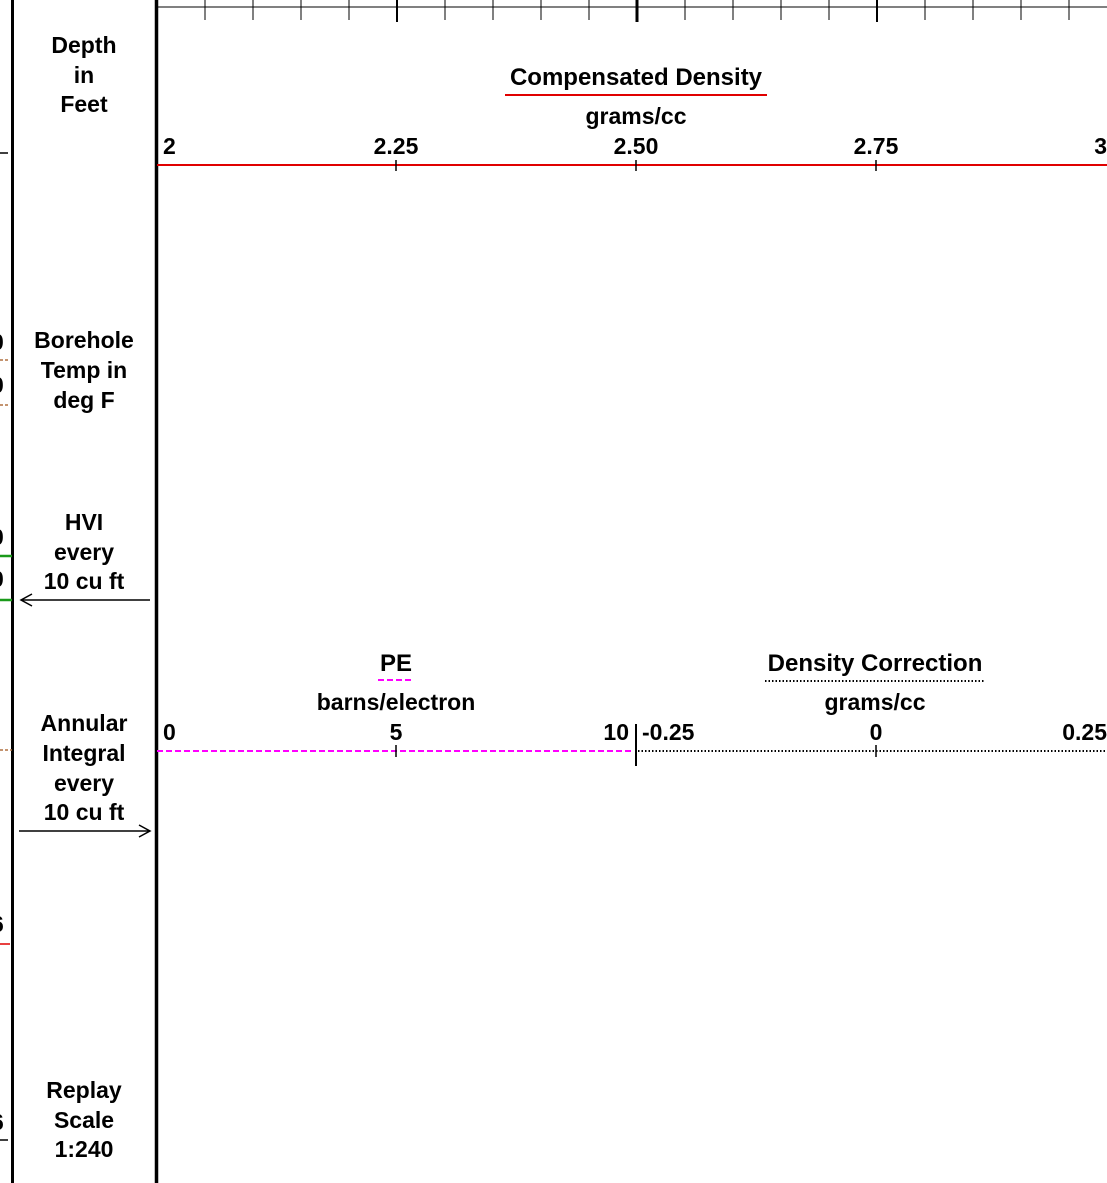 The image size is (1107, 1183). Describe the element at coordinates (876, 146) in the screenshot. I see `density-tick-label: 2.75` at that location.